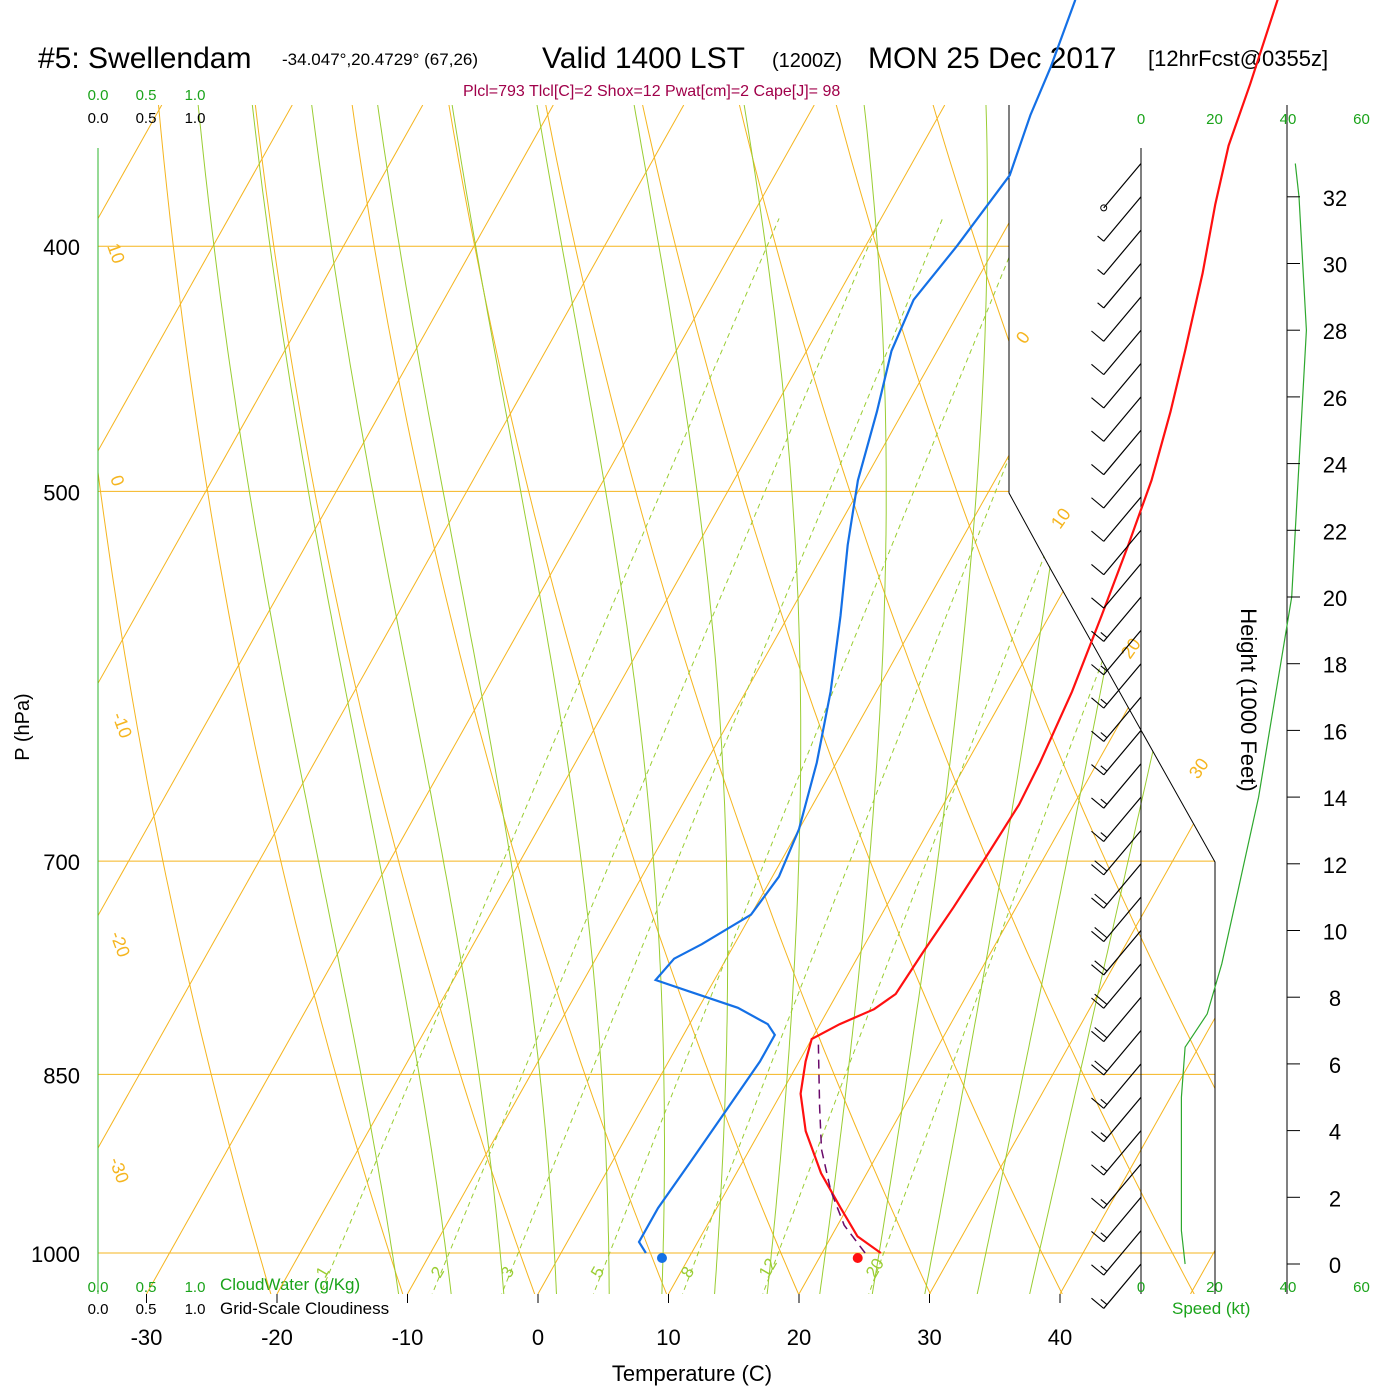 The height and width of the screenshot is (1400, 1400). I want to click on cloud-scale-top-black: 0.0, so click(98, 118).